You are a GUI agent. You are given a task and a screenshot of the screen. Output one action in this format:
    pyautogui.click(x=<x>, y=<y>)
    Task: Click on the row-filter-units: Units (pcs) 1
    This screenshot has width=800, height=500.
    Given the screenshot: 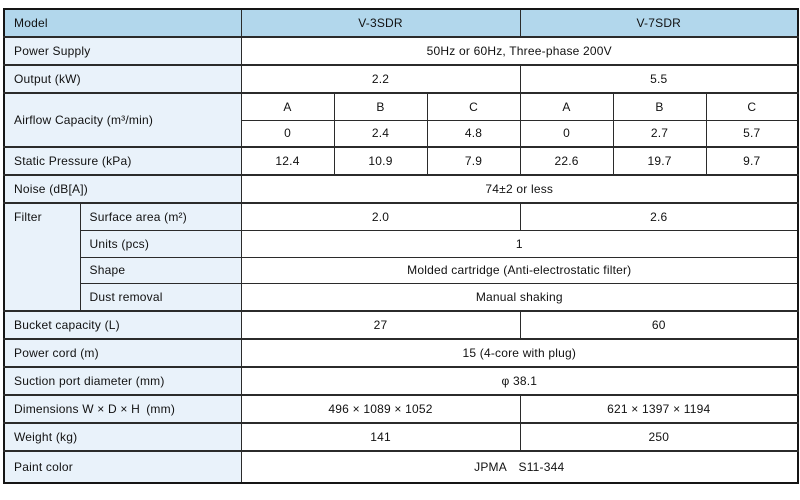 What is the action you would take?
    pyautogui.click(x=401, y=244)
    